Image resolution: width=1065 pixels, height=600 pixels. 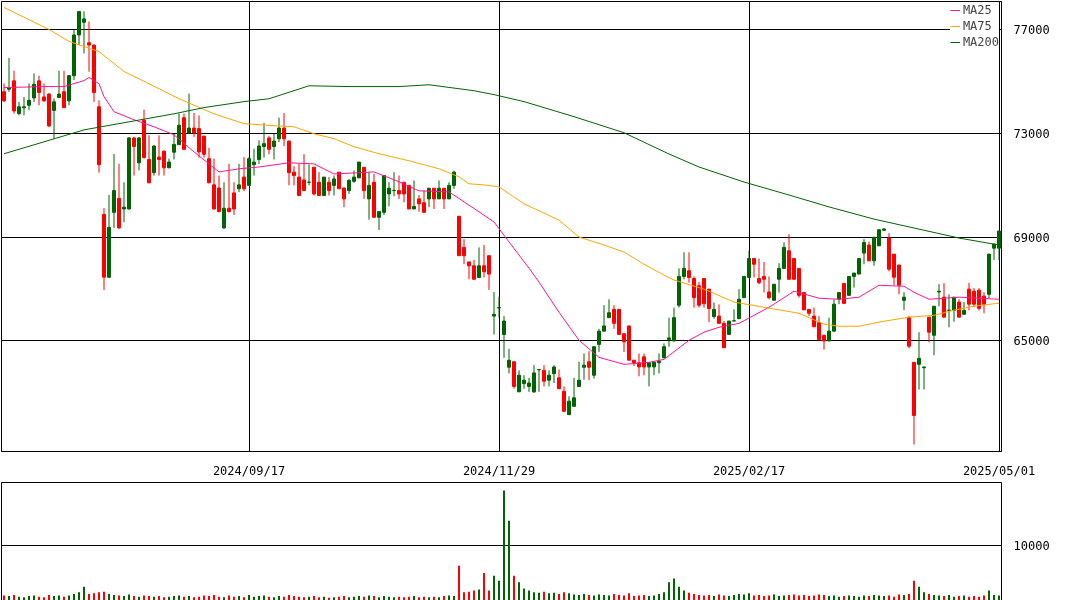 I want to click on x-tick-label: 2024/11/29, so click(x=499, y=470).